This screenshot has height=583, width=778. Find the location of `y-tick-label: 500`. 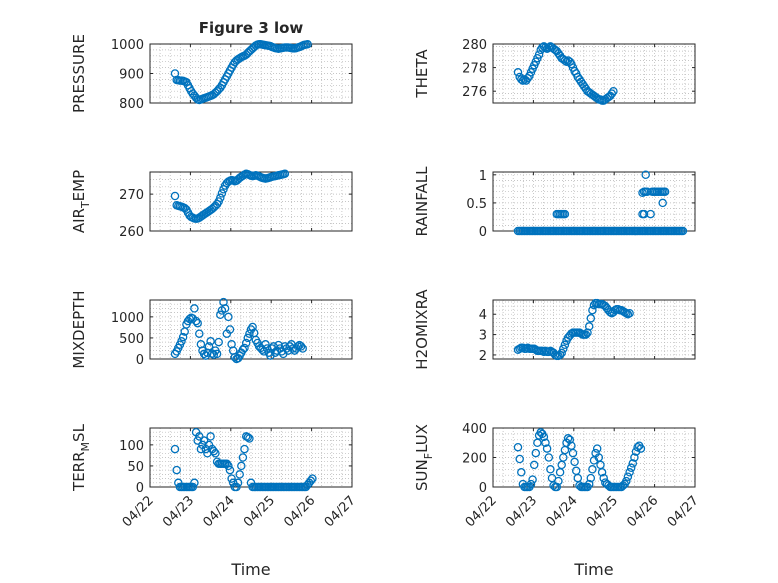

y-tick-label: 500 is located at coordinates (131, 339).